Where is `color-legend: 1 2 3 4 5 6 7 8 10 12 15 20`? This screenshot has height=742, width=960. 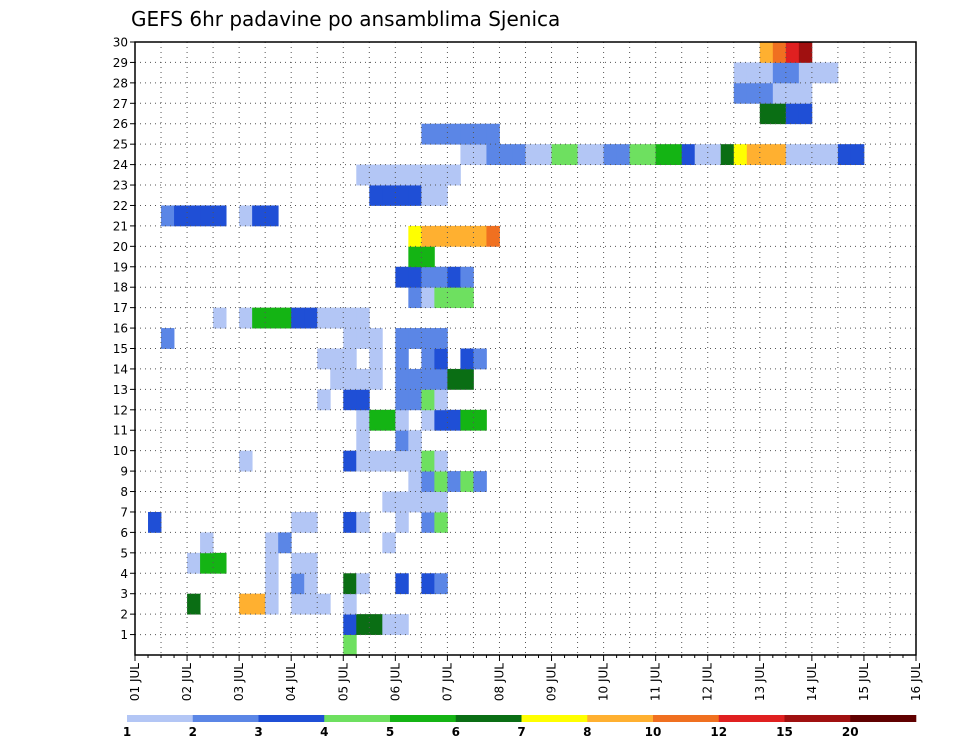
color-legend: 1 2 3 4 5 6 7 8 10 12 15 20 is located at coordinates (520, 727).